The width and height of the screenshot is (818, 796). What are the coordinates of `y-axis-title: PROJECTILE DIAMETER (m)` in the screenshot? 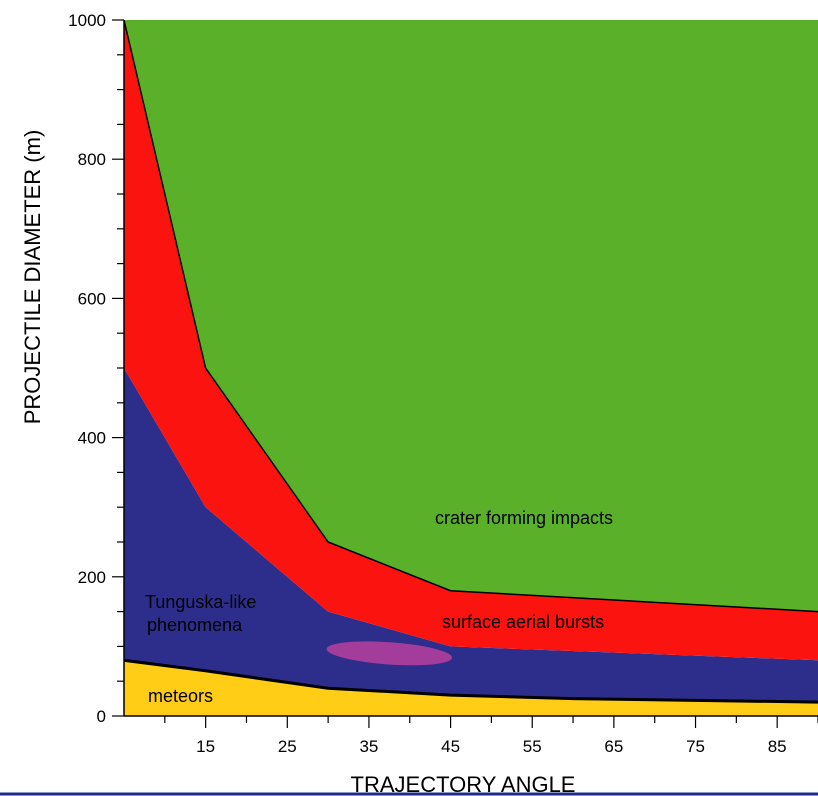 It's located at (32, 277).